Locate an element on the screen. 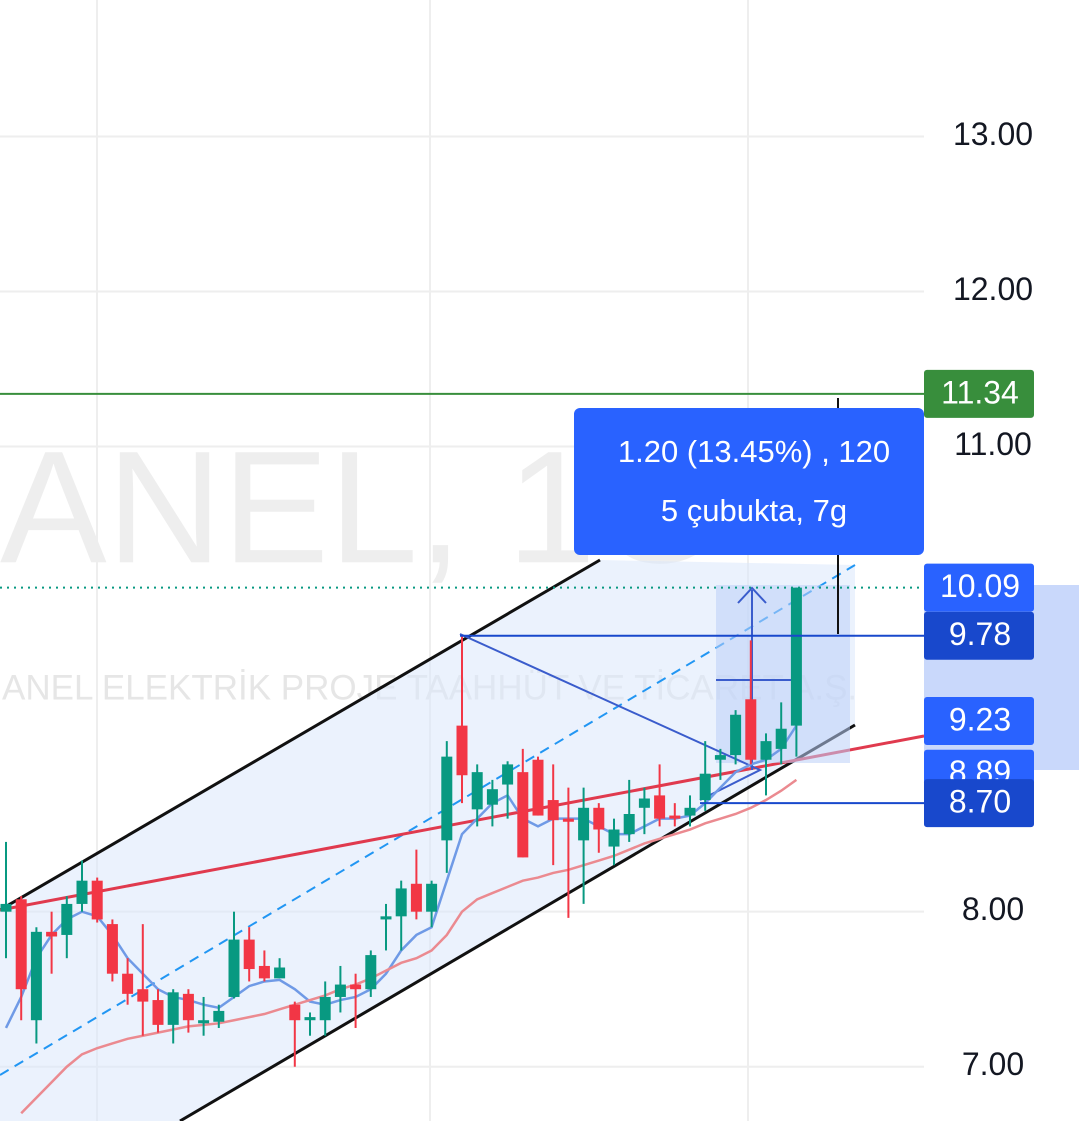 The width and height of the screenshot is (1079, 1121). axis-background is located at coordinates (1001, 560).